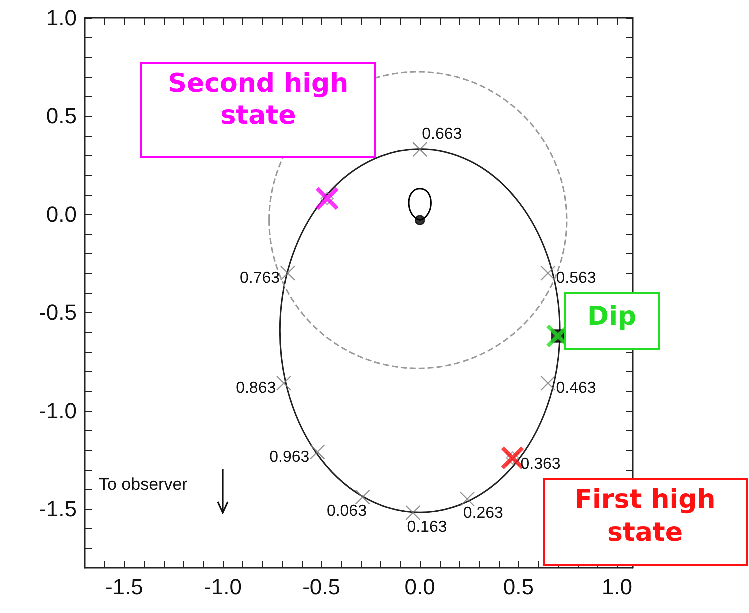  I want to click on x-tick-label: -0.5, so click(321, 587).